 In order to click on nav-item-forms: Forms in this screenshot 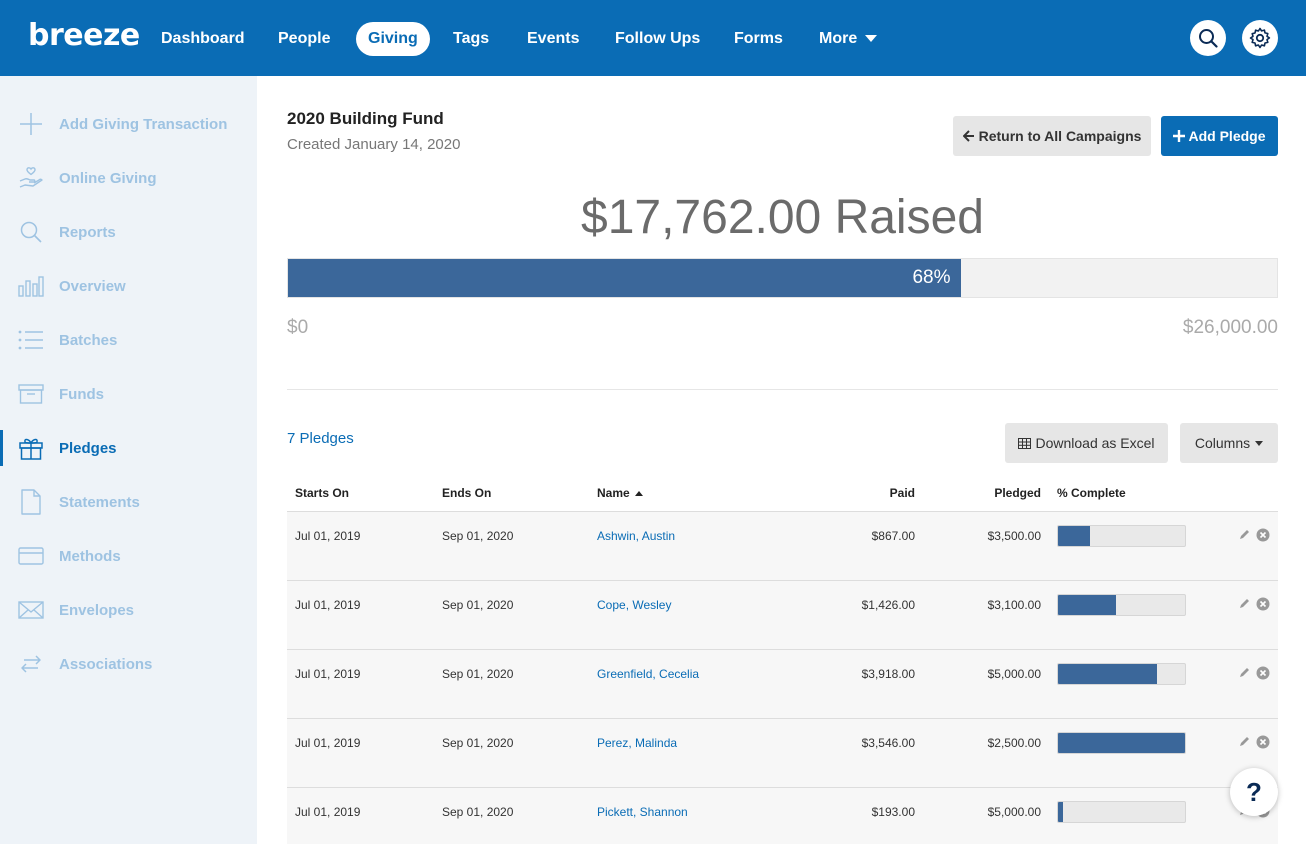, I will do `click(758, 38)`.